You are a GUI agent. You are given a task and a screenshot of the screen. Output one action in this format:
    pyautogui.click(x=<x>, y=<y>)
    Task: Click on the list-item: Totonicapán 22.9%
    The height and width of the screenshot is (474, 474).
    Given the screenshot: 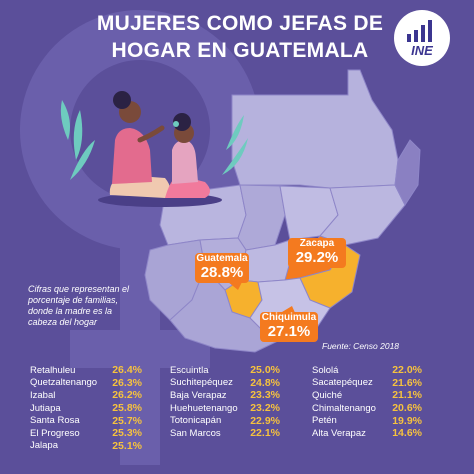 What is the action you would take?
    pyautogui.click(x=225, y=420)
    